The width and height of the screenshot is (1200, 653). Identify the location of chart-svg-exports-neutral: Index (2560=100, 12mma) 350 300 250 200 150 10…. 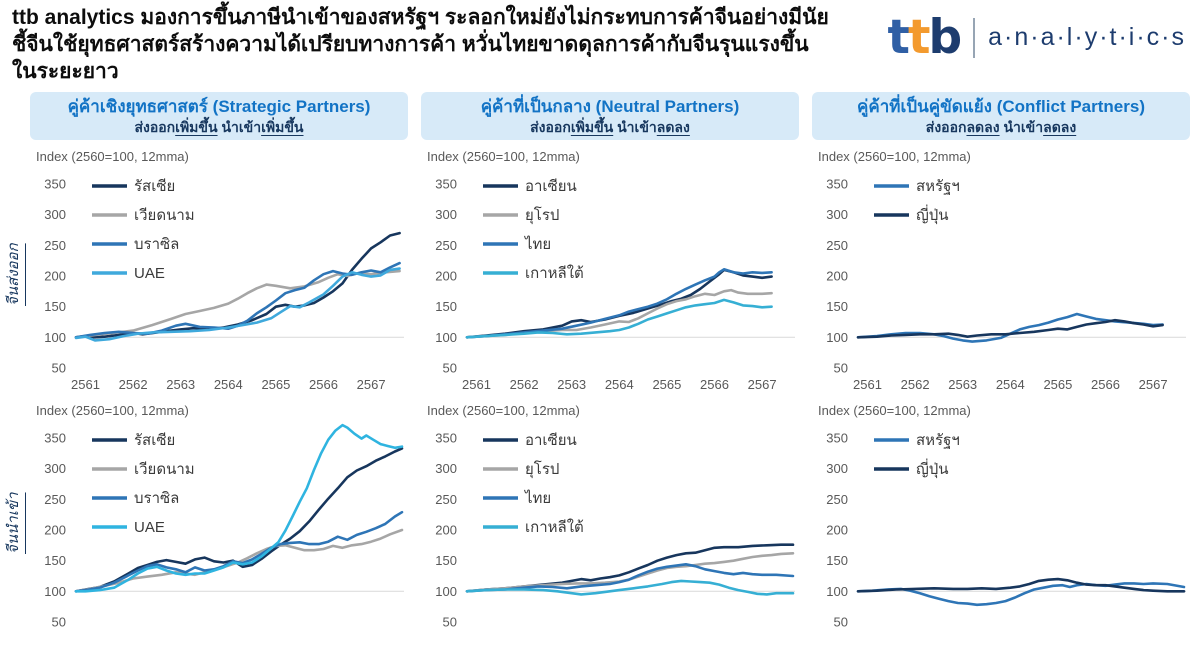
(611, 270).